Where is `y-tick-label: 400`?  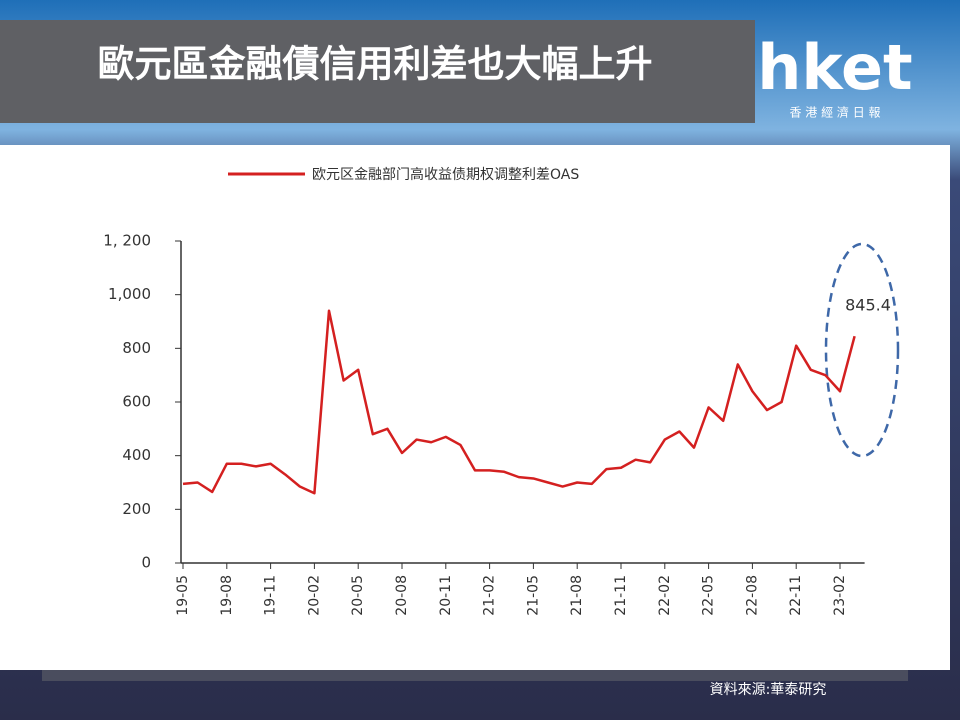 y-tick-label: 400 is located at coordinates (136, 455).